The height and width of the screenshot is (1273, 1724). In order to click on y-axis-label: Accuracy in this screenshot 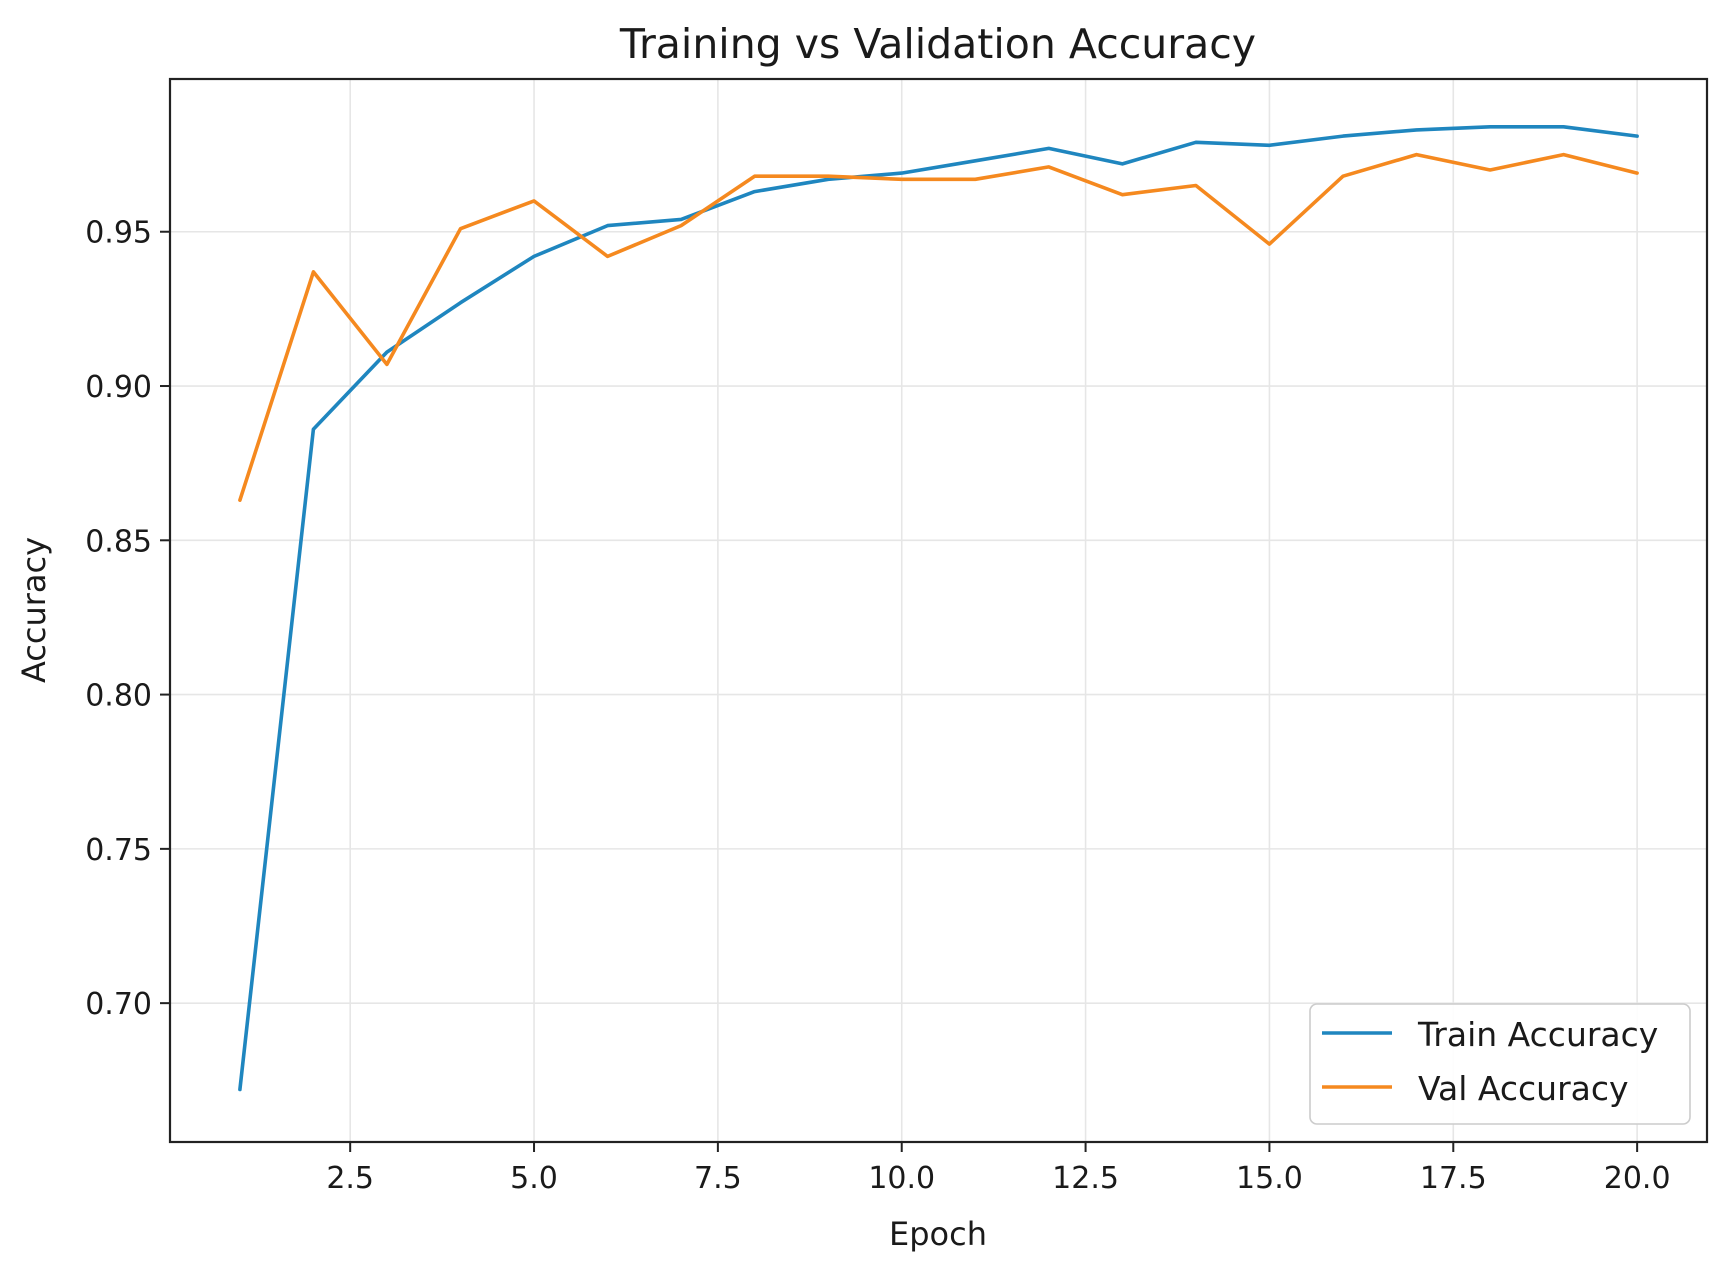, I will do `click(34, 610)`.